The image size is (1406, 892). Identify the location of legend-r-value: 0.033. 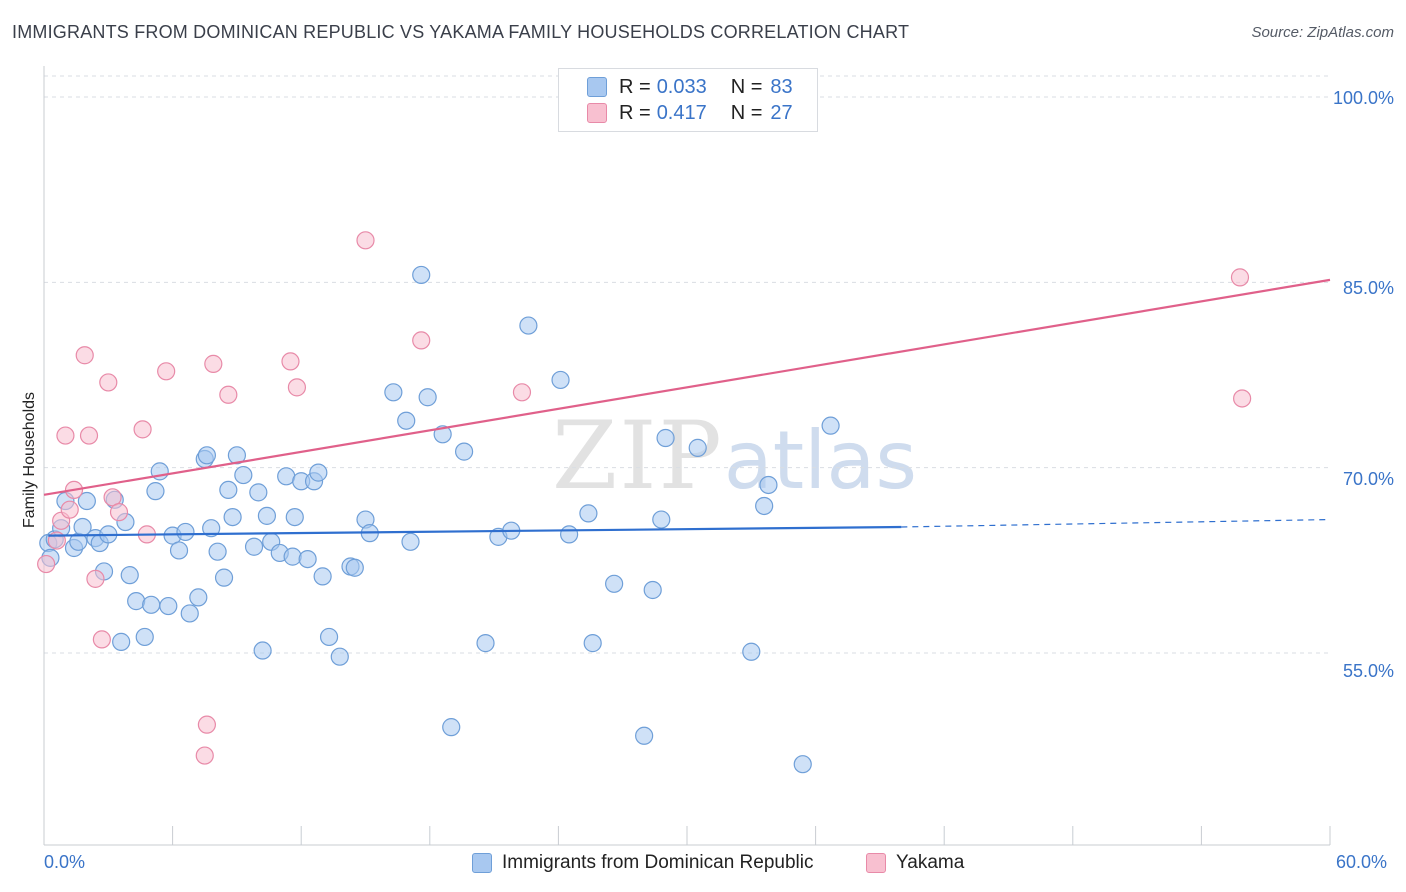
(681, 86).